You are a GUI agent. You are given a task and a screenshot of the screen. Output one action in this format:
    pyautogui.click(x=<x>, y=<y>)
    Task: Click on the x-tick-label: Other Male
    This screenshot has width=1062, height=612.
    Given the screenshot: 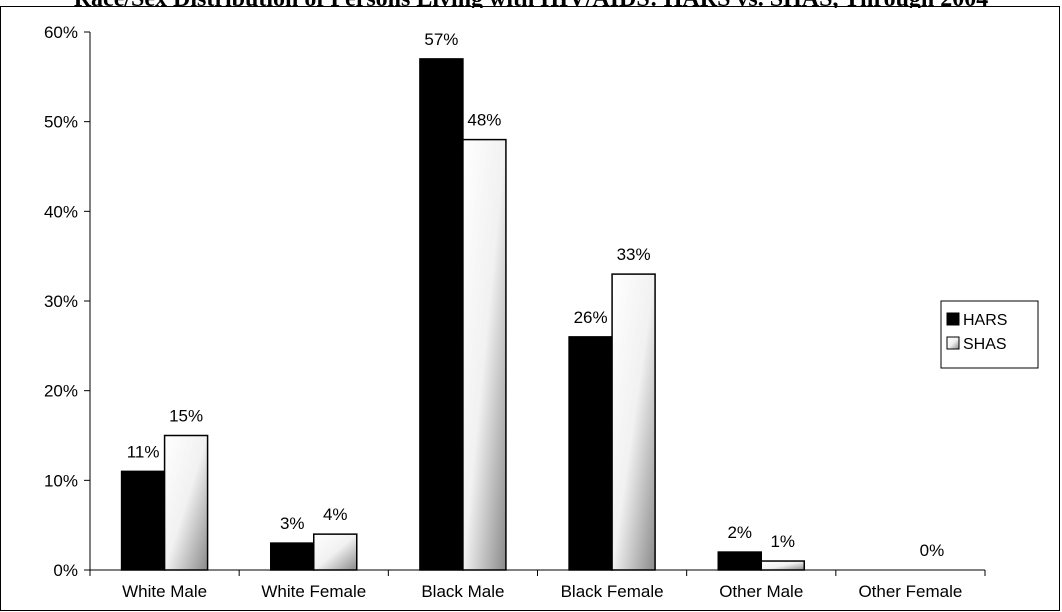 What is the action you would take?
    pyautogui.click(x=761, y=591)
    